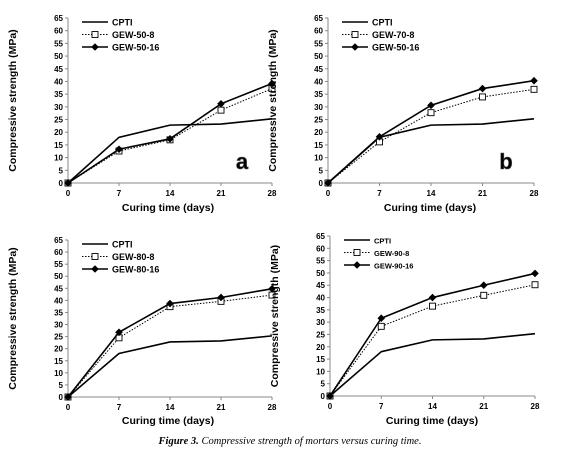 The height and width of the screenshot is (454, 580). What do you see at coordinates (393, 35) in the screenshot?
I see `legend-label: GEW-70-8` at bounding box center [393, 35].